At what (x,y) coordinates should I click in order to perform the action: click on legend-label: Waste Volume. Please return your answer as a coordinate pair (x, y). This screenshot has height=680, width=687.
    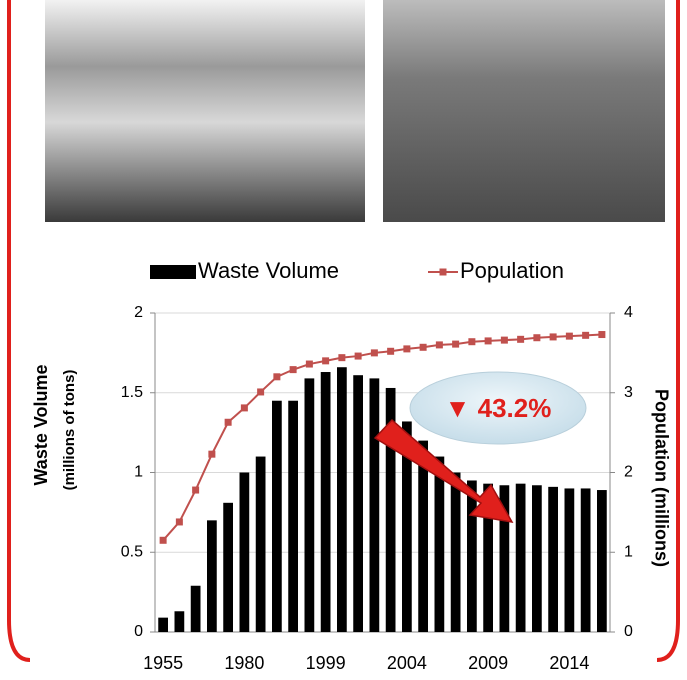
    Looking at the image, I should click on (268, 270).